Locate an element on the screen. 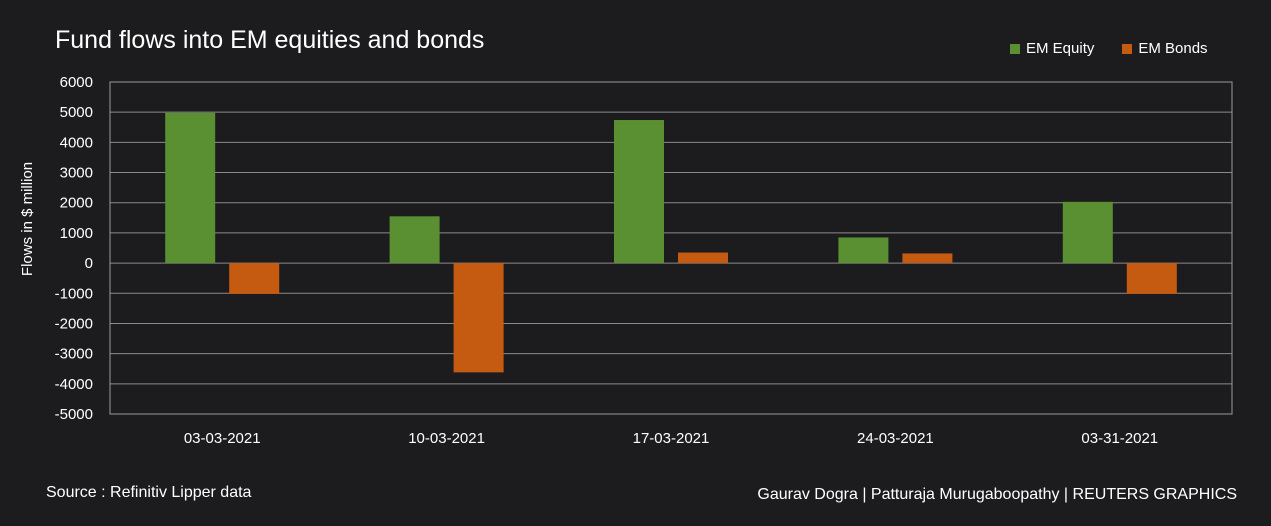 Image resolution: width=1271 pixels, height=526 pixels. y-tick-label: 3000 is located at coordinates (76, 173).